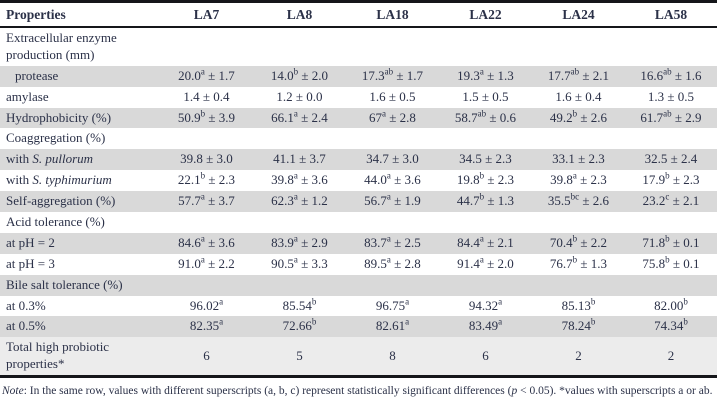  I want to click on value-cell: 94.32a, so click(485, 304).